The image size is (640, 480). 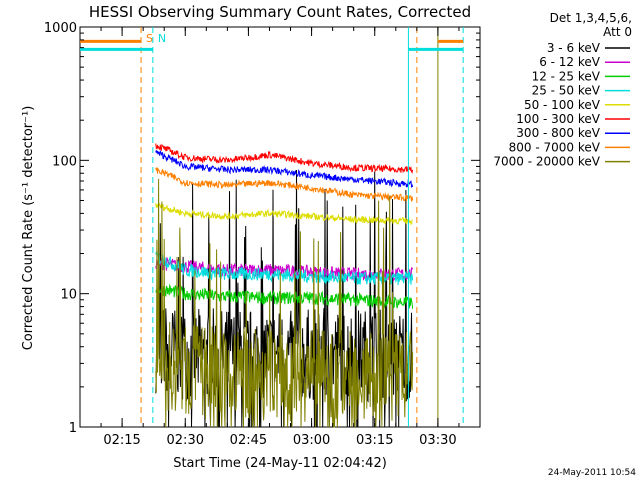 What do you see at coordinates (558, 133) in the screenshot?
I see `legend-label: 300 - 800 keV` at bounding box center [558, 133].